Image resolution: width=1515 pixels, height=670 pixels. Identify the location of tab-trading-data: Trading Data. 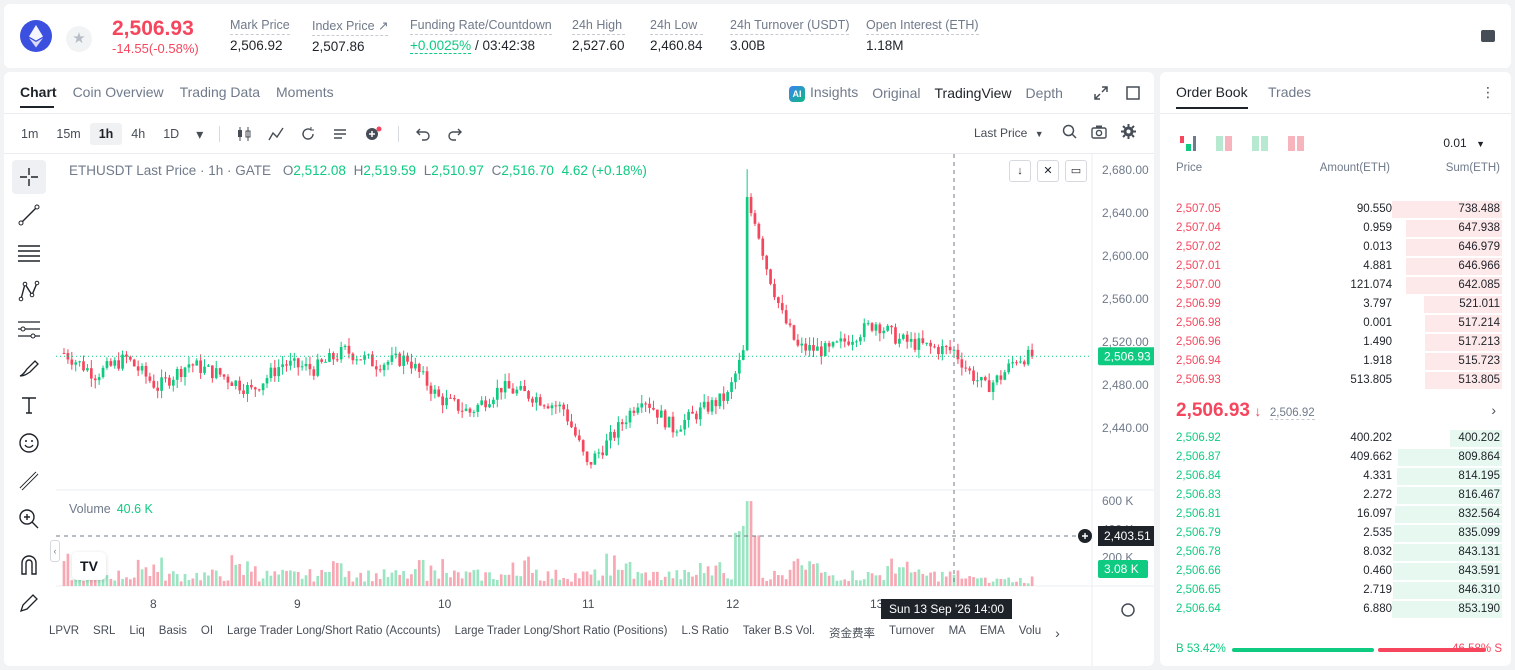
(220, 92).